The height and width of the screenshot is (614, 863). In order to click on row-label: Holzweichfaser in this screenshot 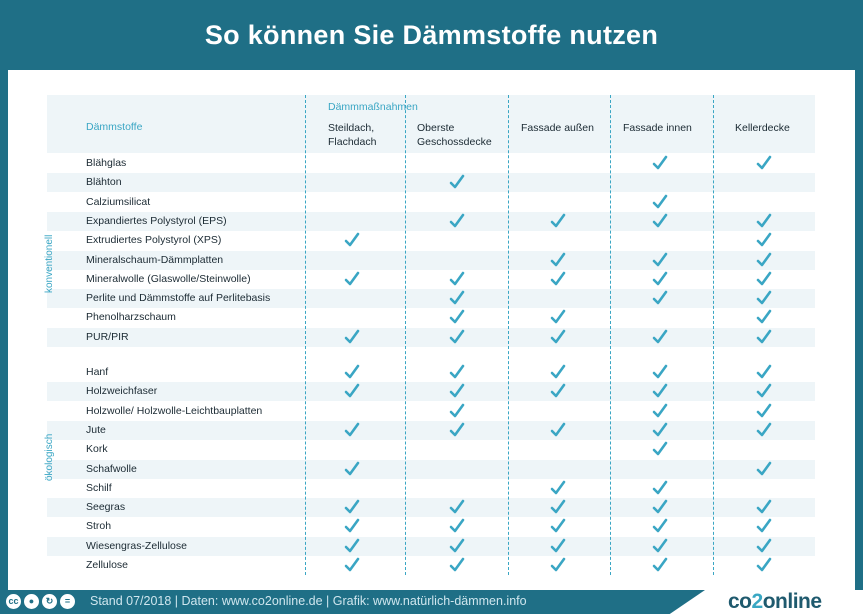, I will do `click(122, 391)`.